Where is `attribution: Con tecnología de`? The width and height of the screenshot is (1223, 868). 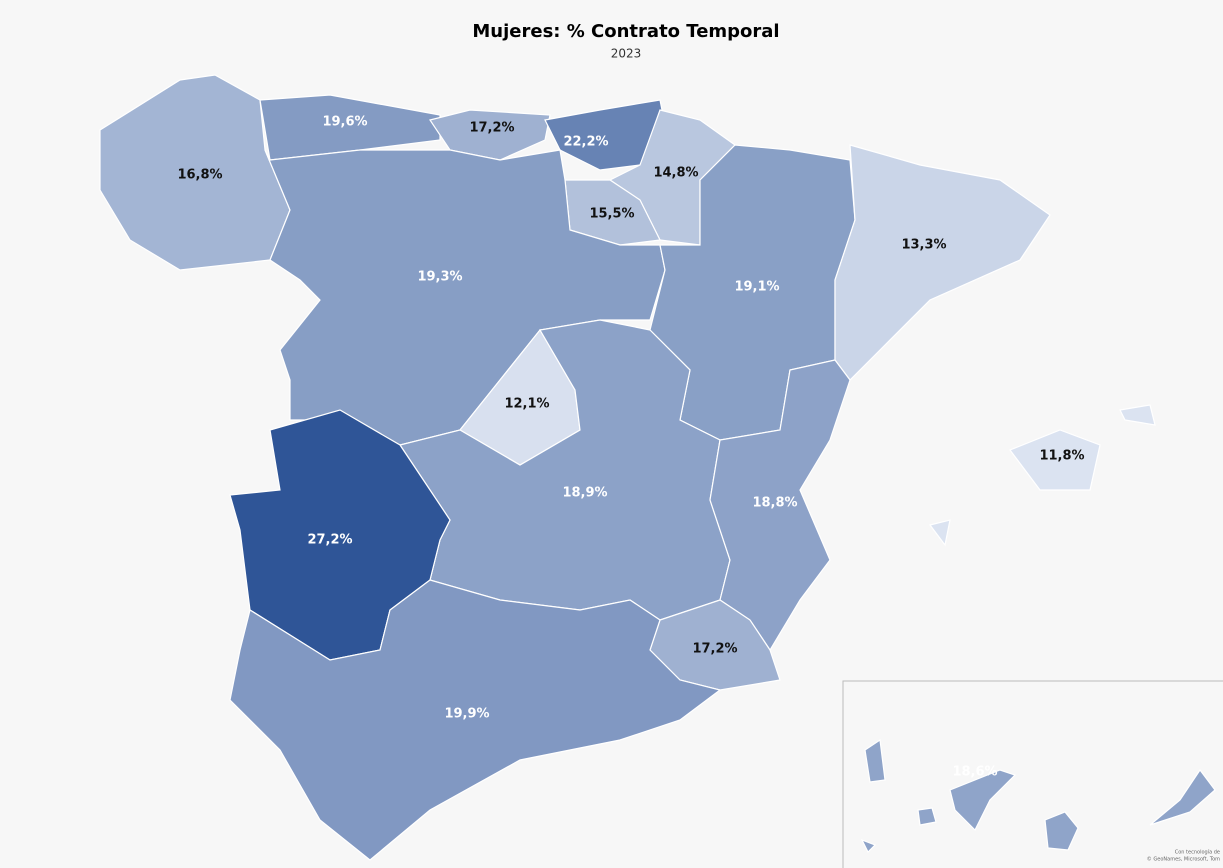 attribution: Con tecnología de is located at coordinates (1197, 852).